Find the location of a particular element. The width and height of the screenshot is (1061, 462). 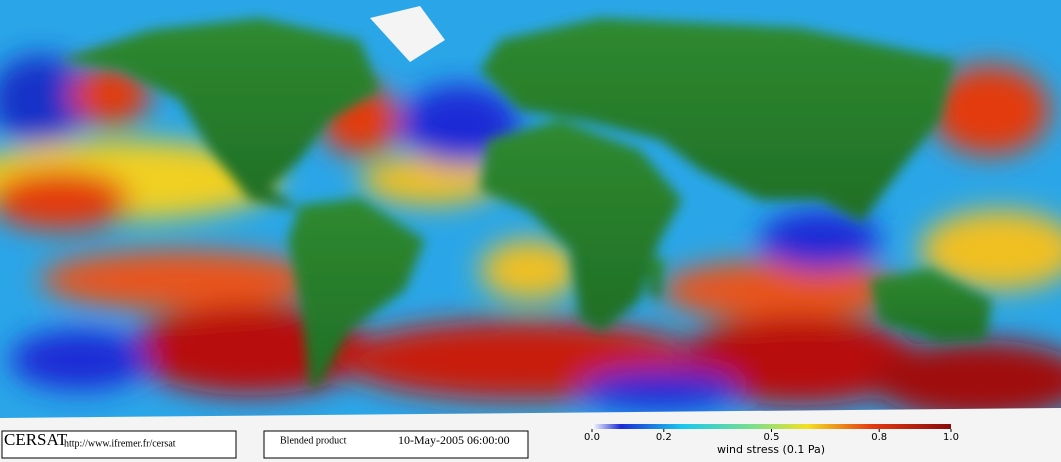

colorbar-label: wind stress (0.1 Pa) is located at coordinates (771, 449).